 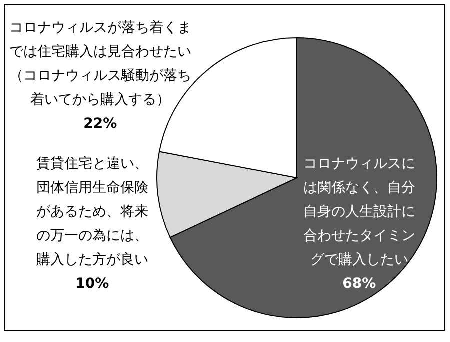 I want to click on slice-label: コロナウィルスが落ち着くまでは住宅購入は見合わせたい（コロナウィルス騒動が落ち着いてから購入する）, so click(x=100, y=64).